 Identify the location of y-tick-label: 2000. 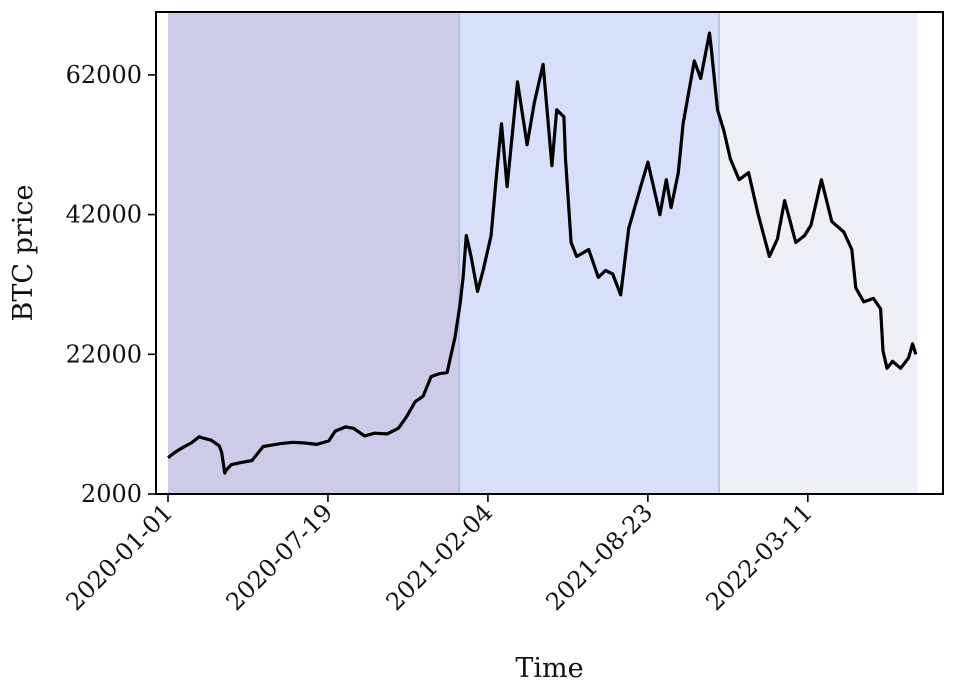
(111, 494).